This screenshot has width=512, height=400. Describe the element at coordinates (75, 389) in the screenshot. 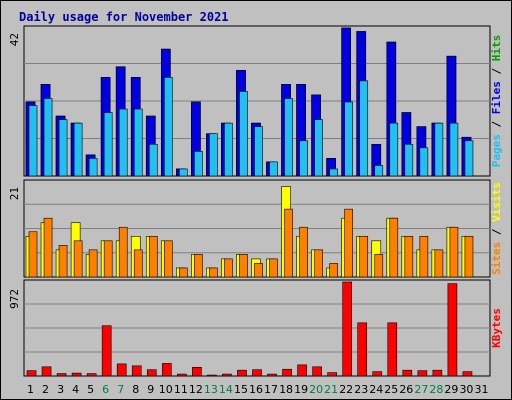

I see `x-tick-label: 4` at that location.